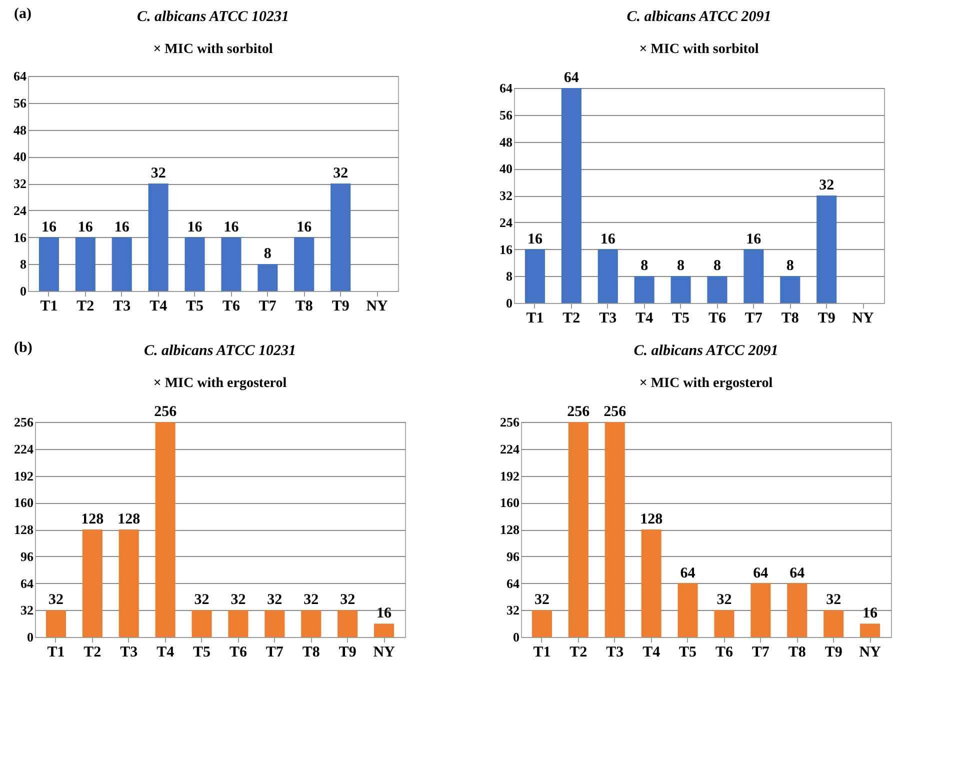 The height and width of the screenshot is (761, 972). What do you see at coordinates (24, 448) in the screenshot?
I see `y-tick-label: 224` at bounding box center [24, 448].